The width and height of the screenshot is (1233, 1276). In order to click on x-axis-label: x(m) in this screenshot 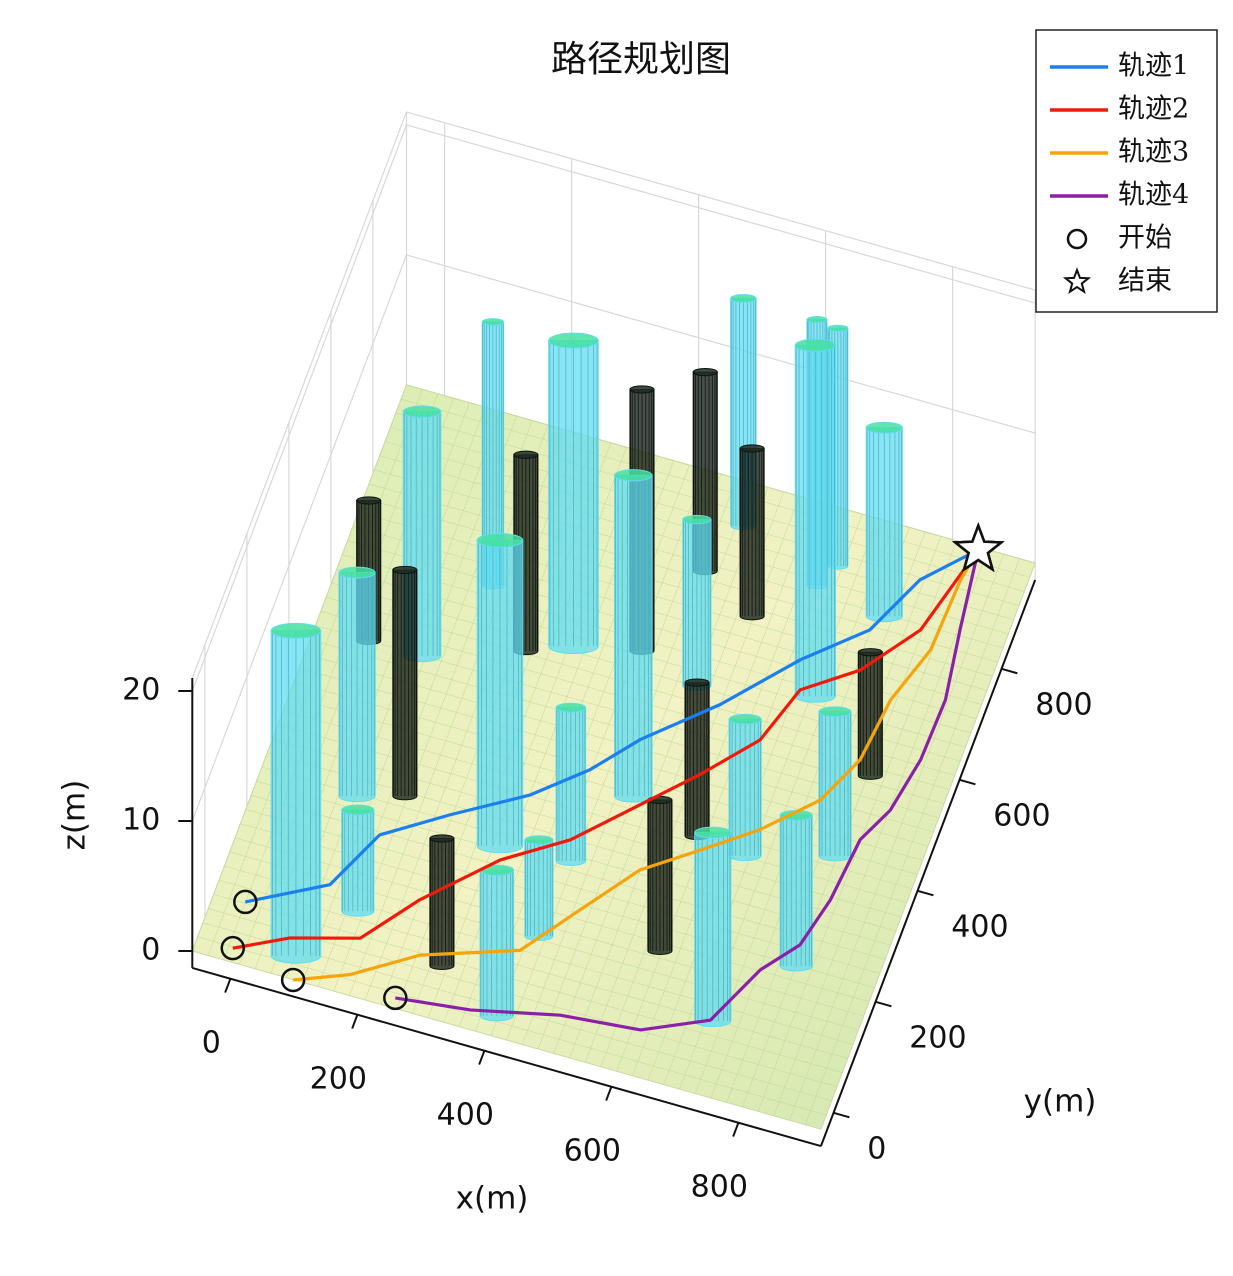, I will do `click(492, 1199)`.